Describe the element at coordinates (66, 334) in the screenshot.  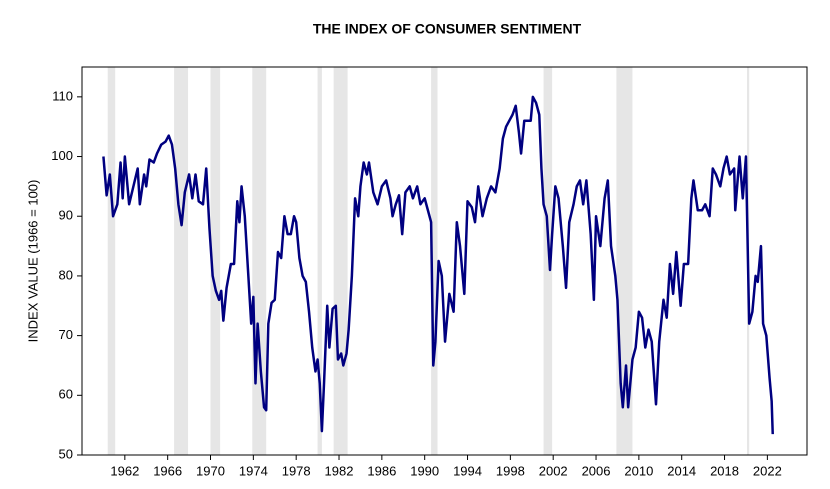
I see `y-tick-label: 70` at that location.